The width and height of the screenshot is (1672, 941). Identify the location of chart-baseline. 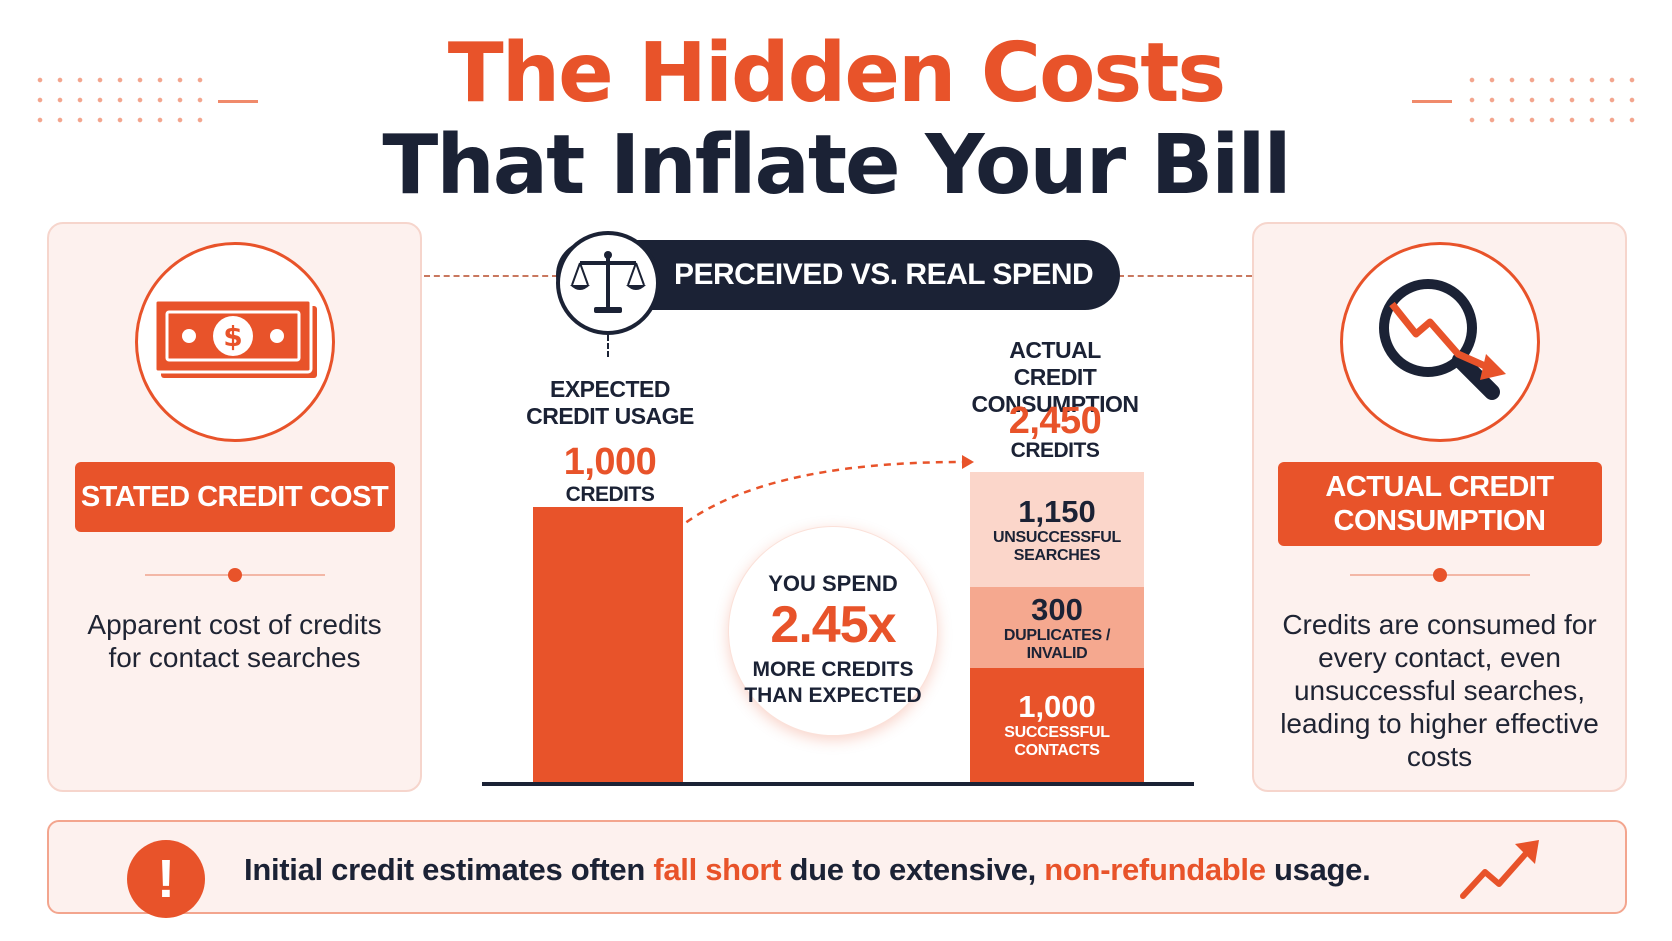
(838, 784).